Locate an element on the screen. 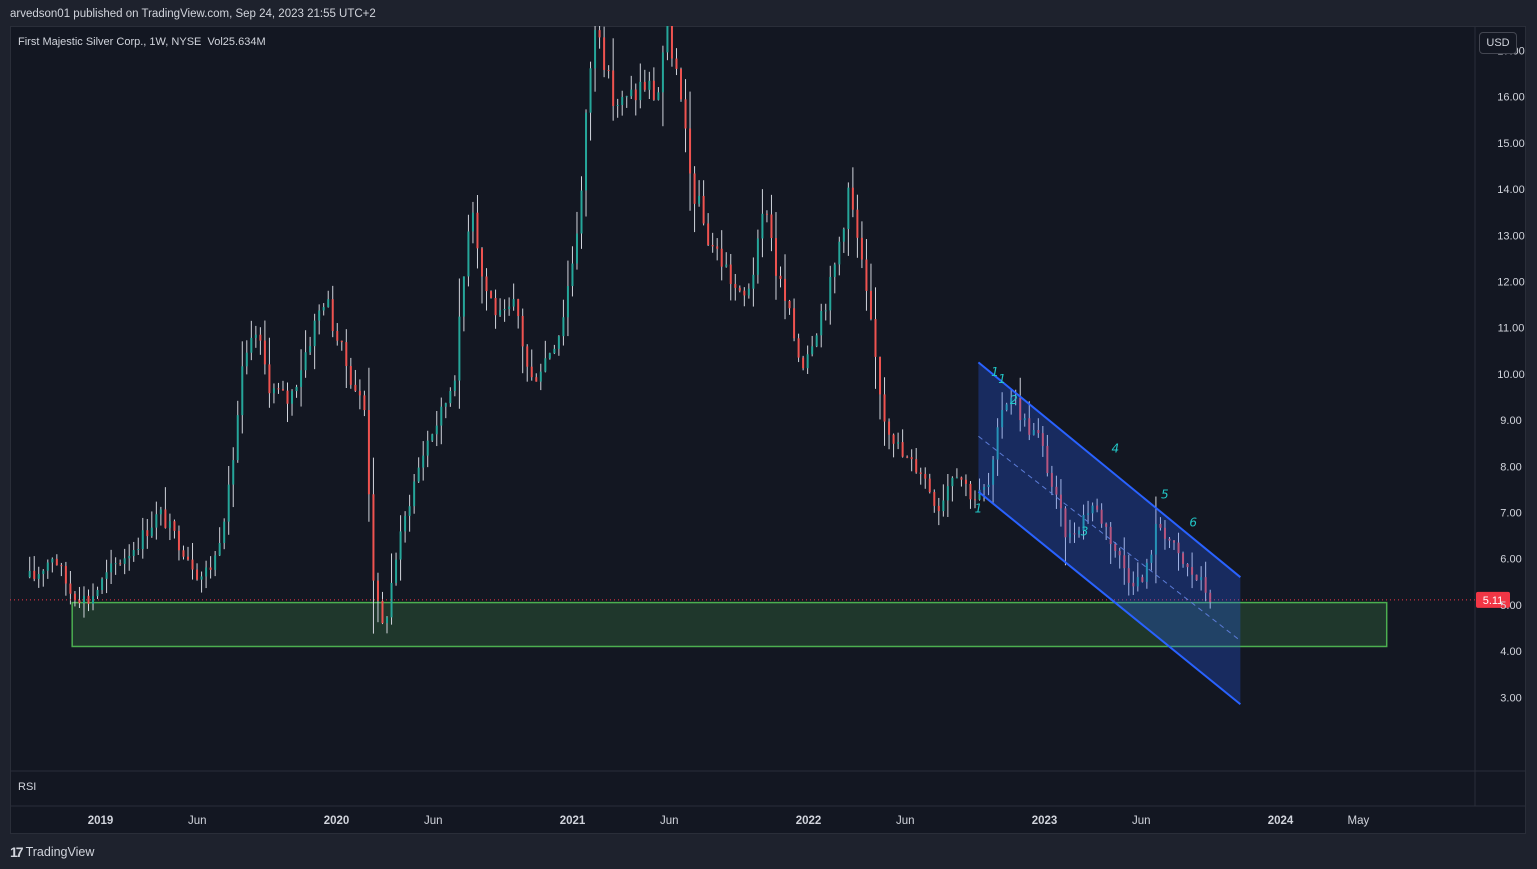 The image size is (1537, 869). time-tick-label: 2024 is located at coordinates (1281, 821).